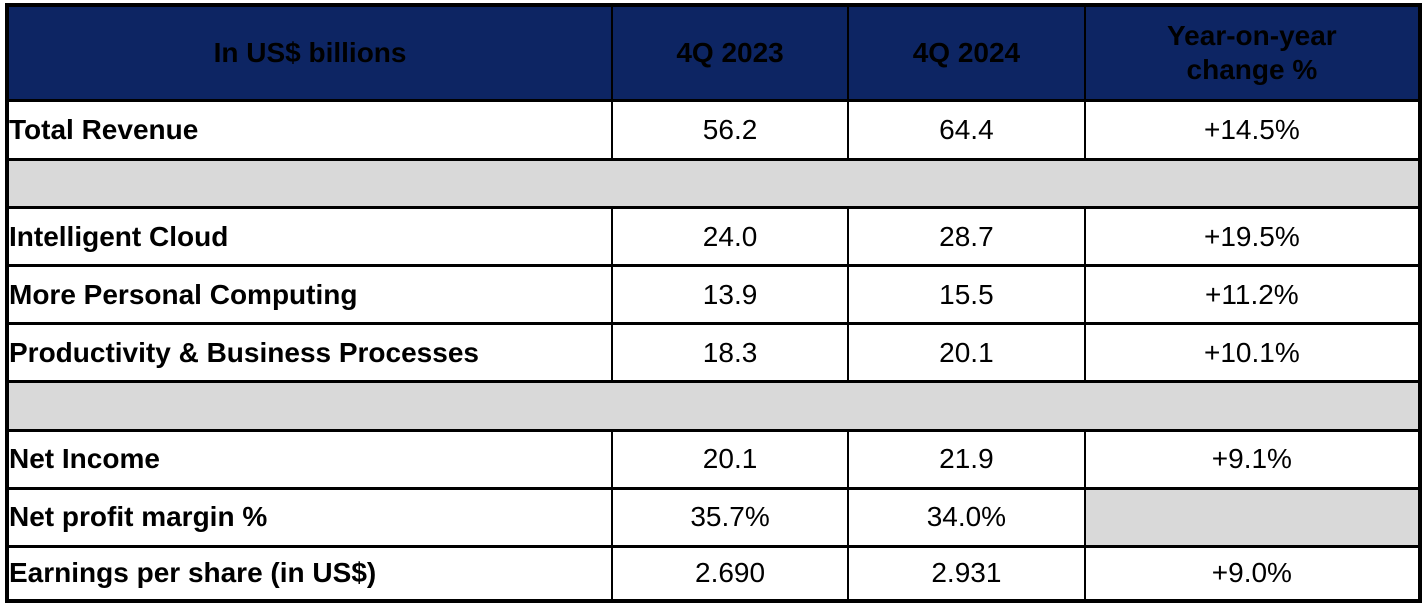 This screenshot has height=603, width=1424. What do you see at coordinates (966, 53) in the screenshot?
I see `header-4q2024: 4Q 2024` at bounding box center [966, 53].